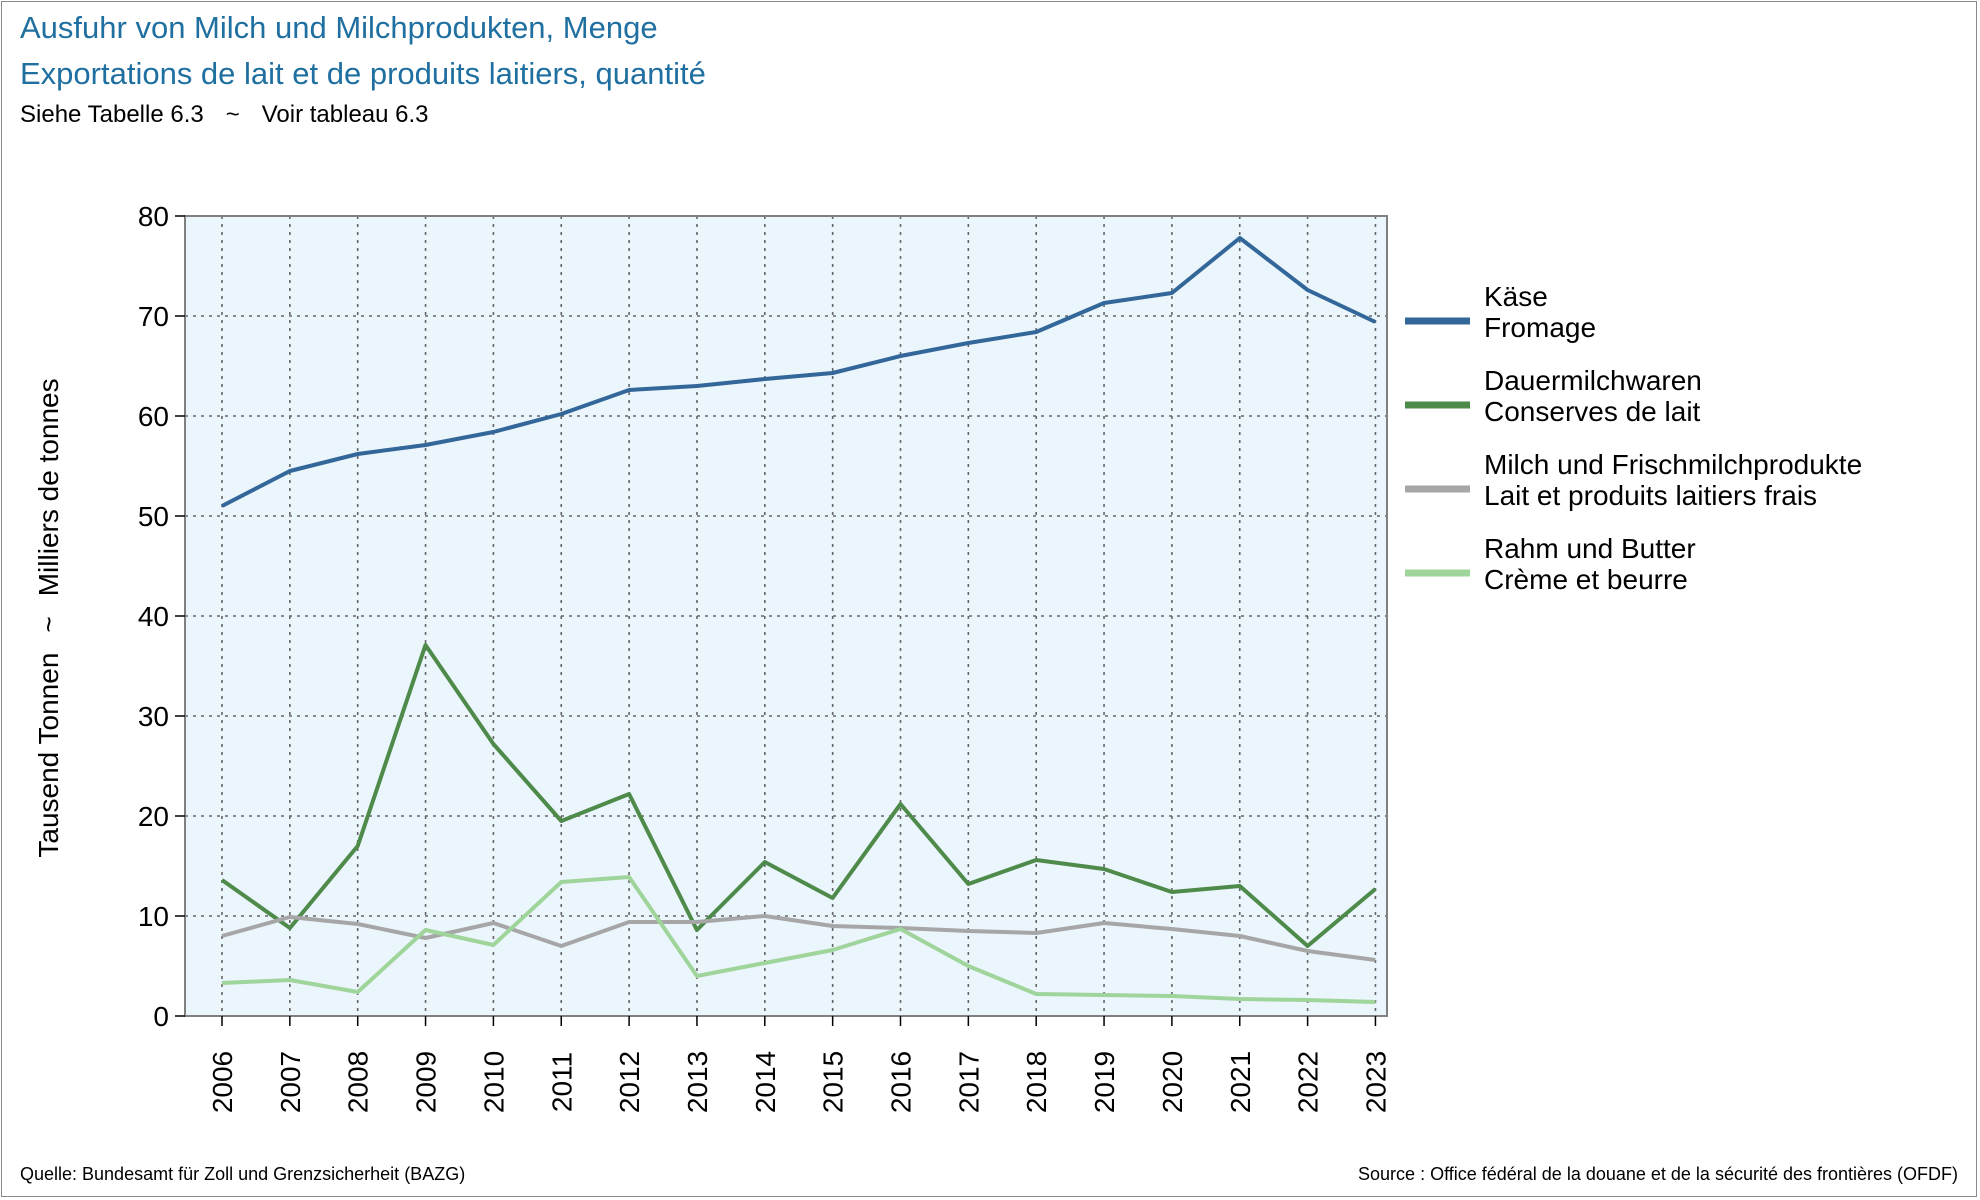 The width and height of the screenshot is (1980, 1200). Describe the element at coordinates (1104, 1082) in the screenshot. I see `x-tick-label: 2019` at that location.